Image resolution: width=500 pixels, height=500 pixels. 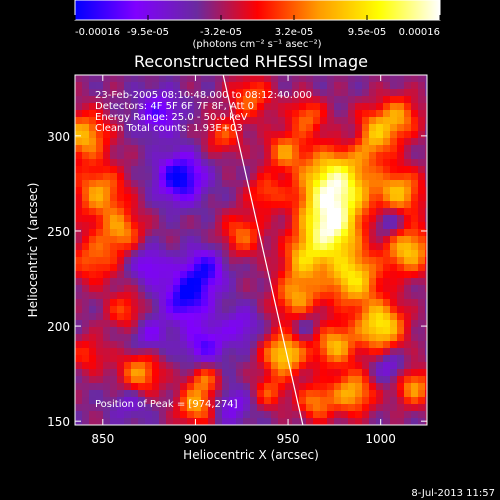 I want to click on colorbar-tick-label: 9.5e-05, so click(x=367, y=32).